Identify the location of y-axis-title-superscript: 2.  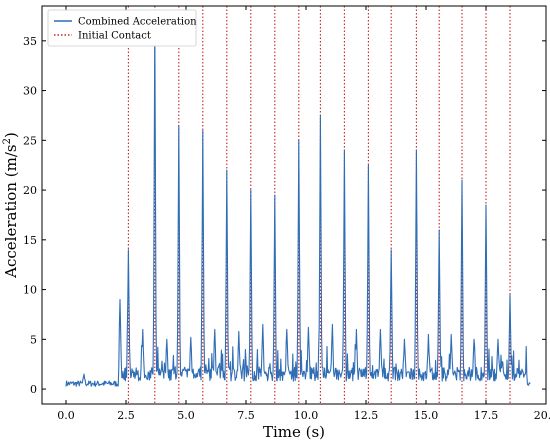
(7, 141).